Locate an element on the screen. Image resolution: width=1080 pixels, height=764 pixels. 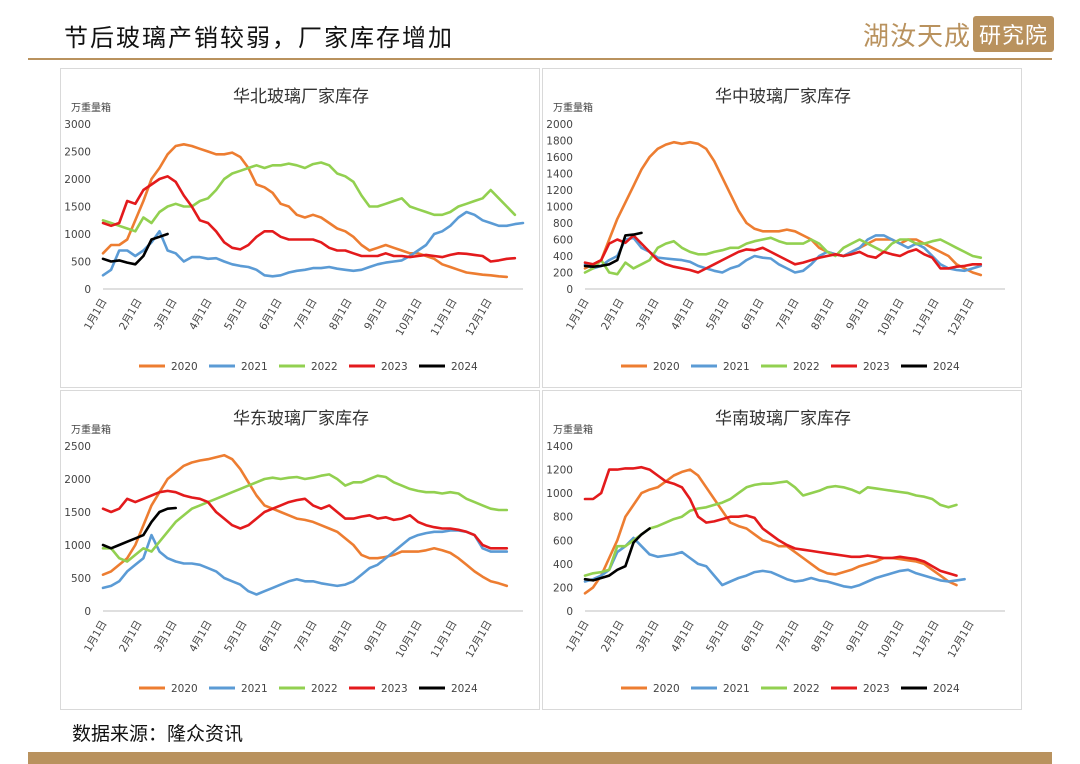
y-tick-label: 2500 is located at coordinates (77, 447).